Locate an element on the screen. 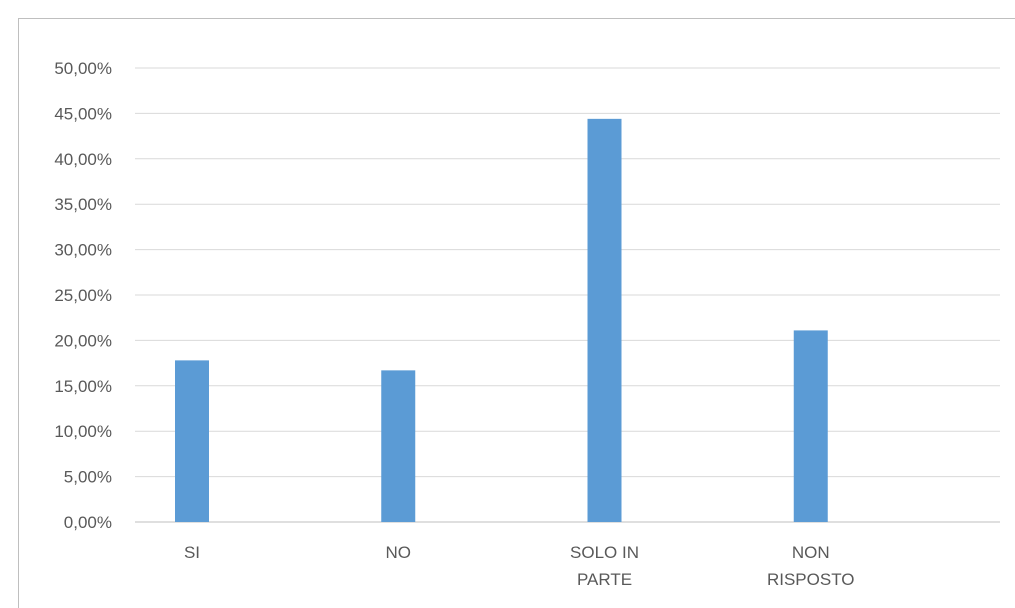 This screenshot has height=608, width=1015. x-category-label-line: RISPOSTO is located at coordinates (811, 579).